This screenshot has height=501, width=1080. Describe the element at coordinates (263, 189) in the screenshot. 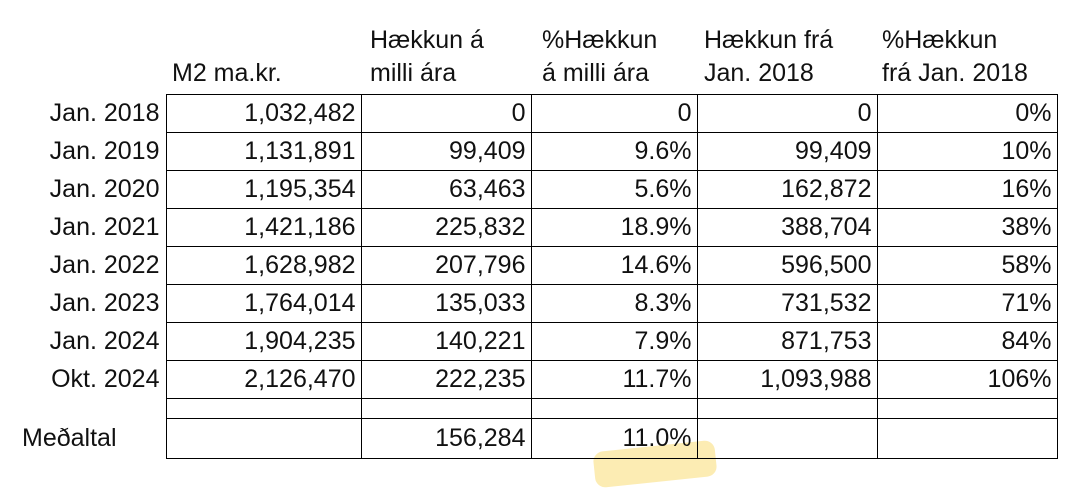

I see `cell-m2: 1,195,354` at that location.